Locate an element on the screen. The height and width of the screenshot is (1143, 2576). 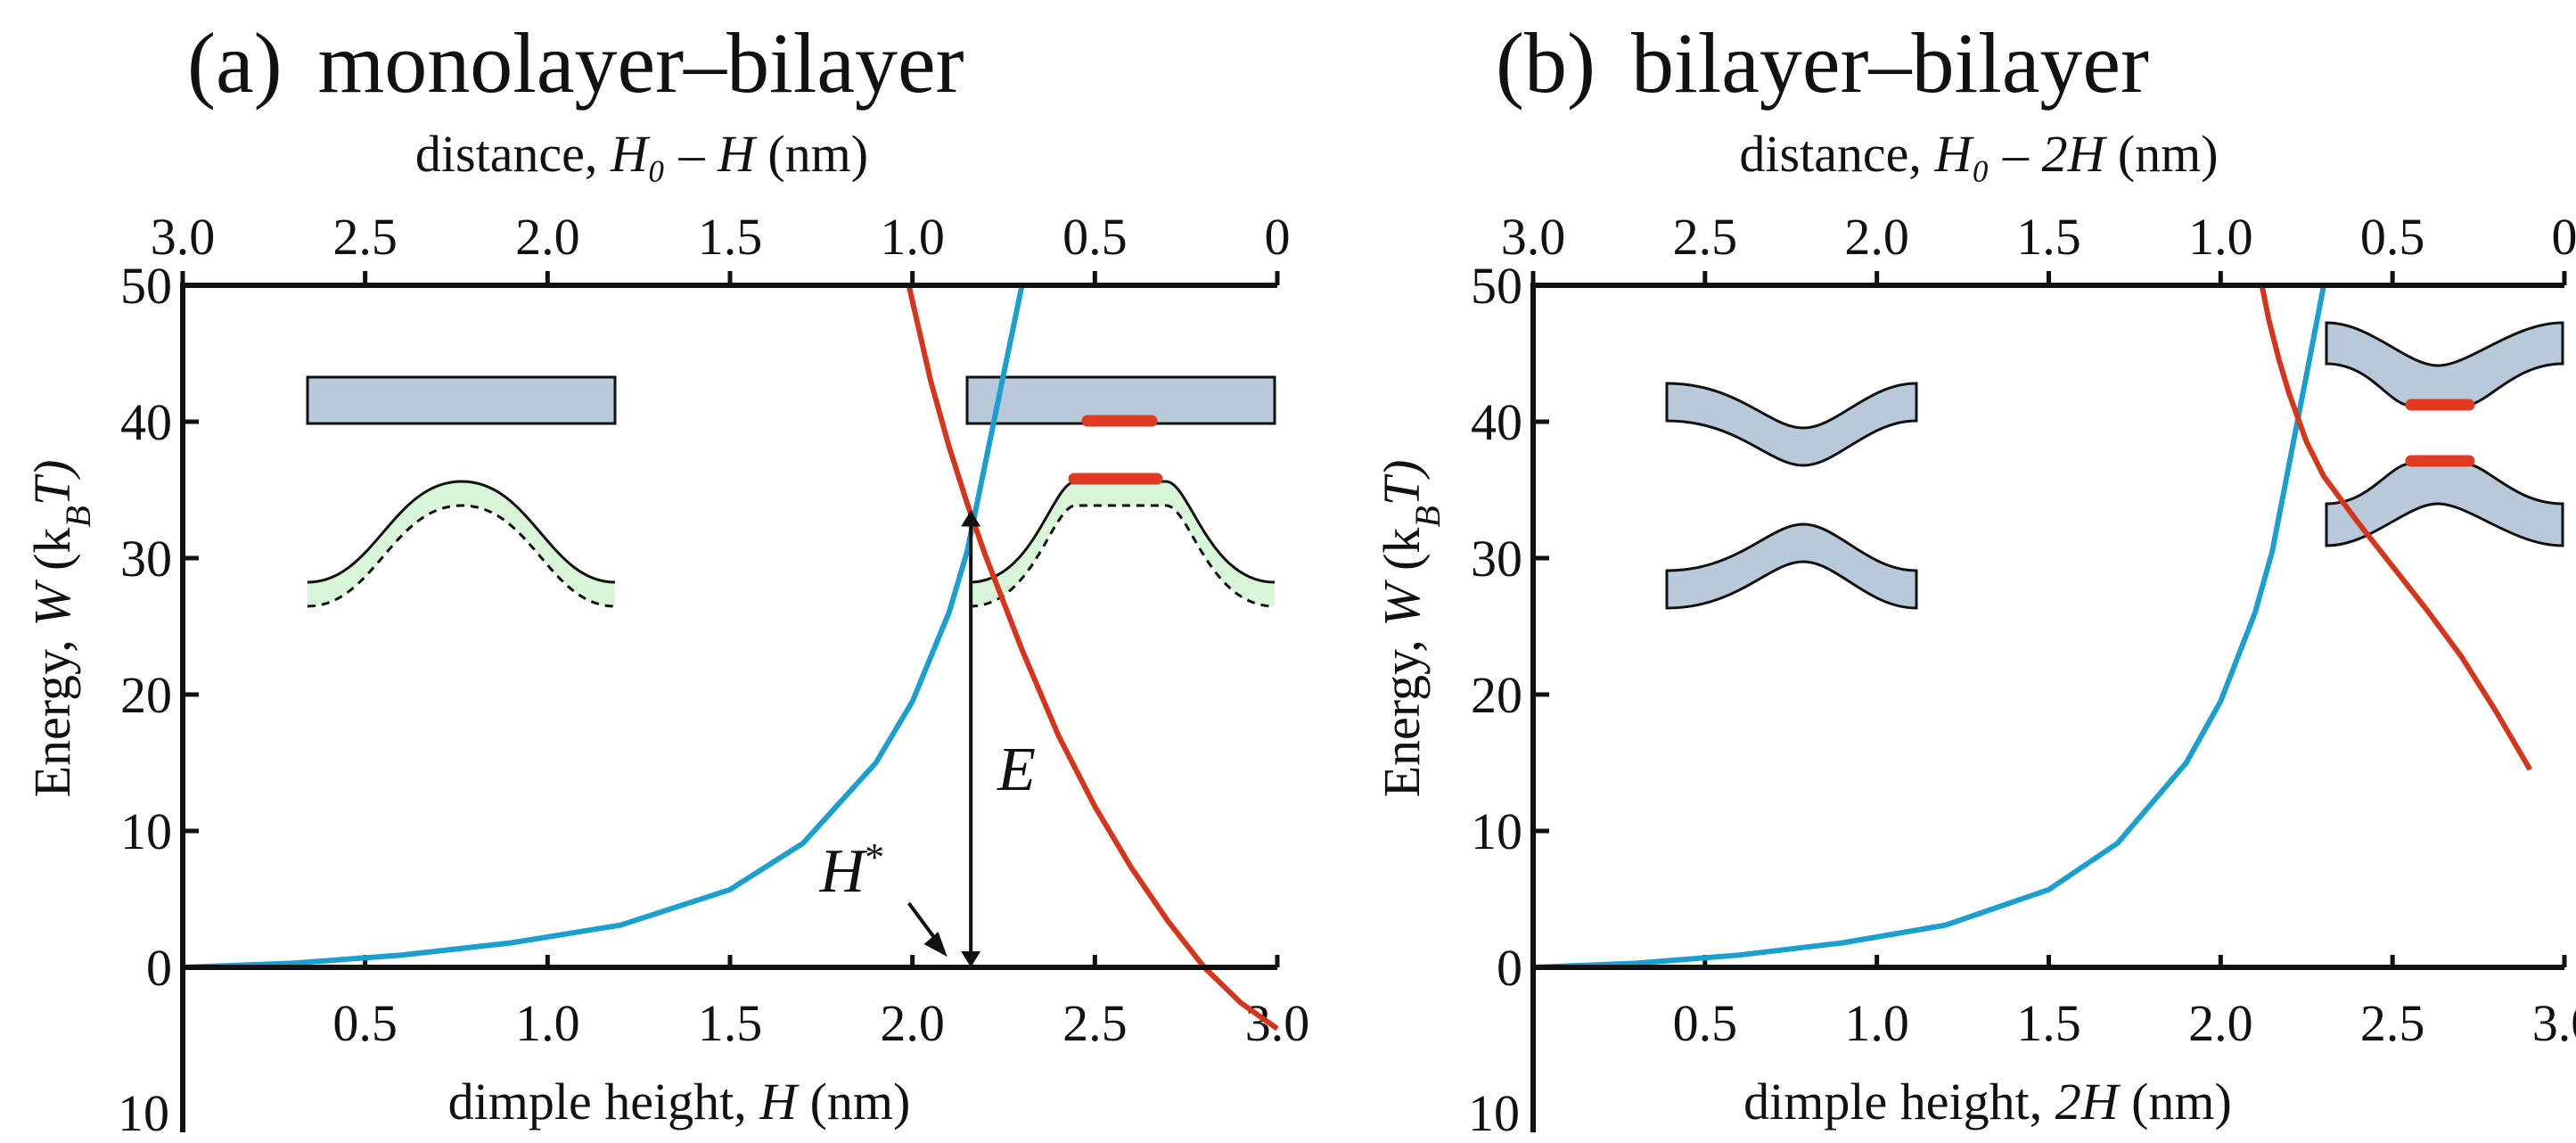
panel-b-top-tick-label: 2.5 is located at coordinates (1706, 237).